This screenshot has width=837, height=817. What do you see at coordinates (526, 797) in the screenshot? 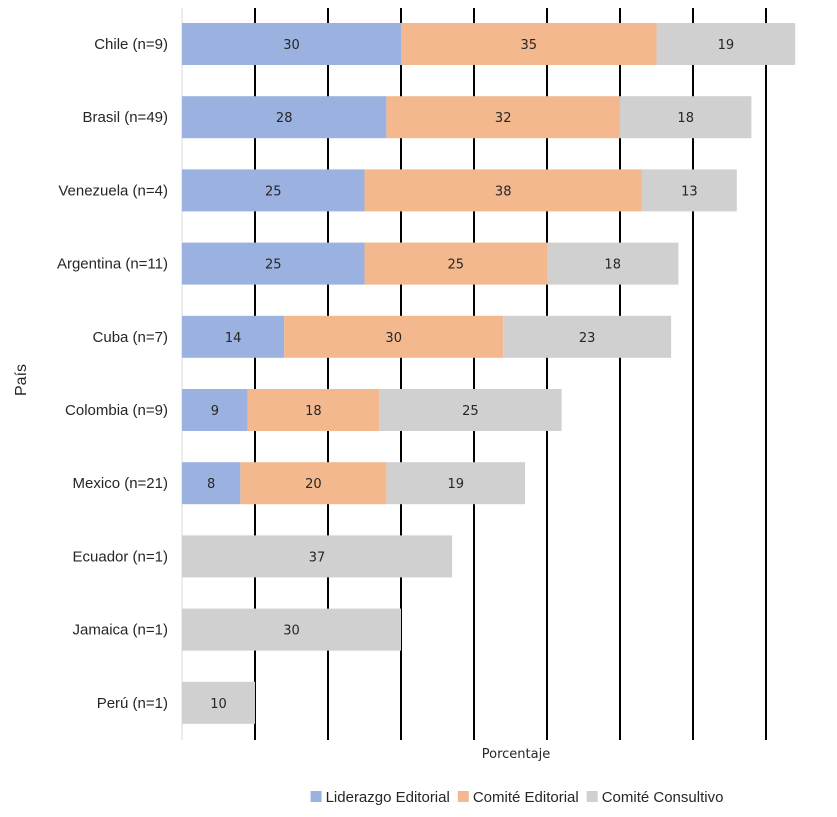
I see `legend-label: Comité Editorial` at bounding box center [526, 797].